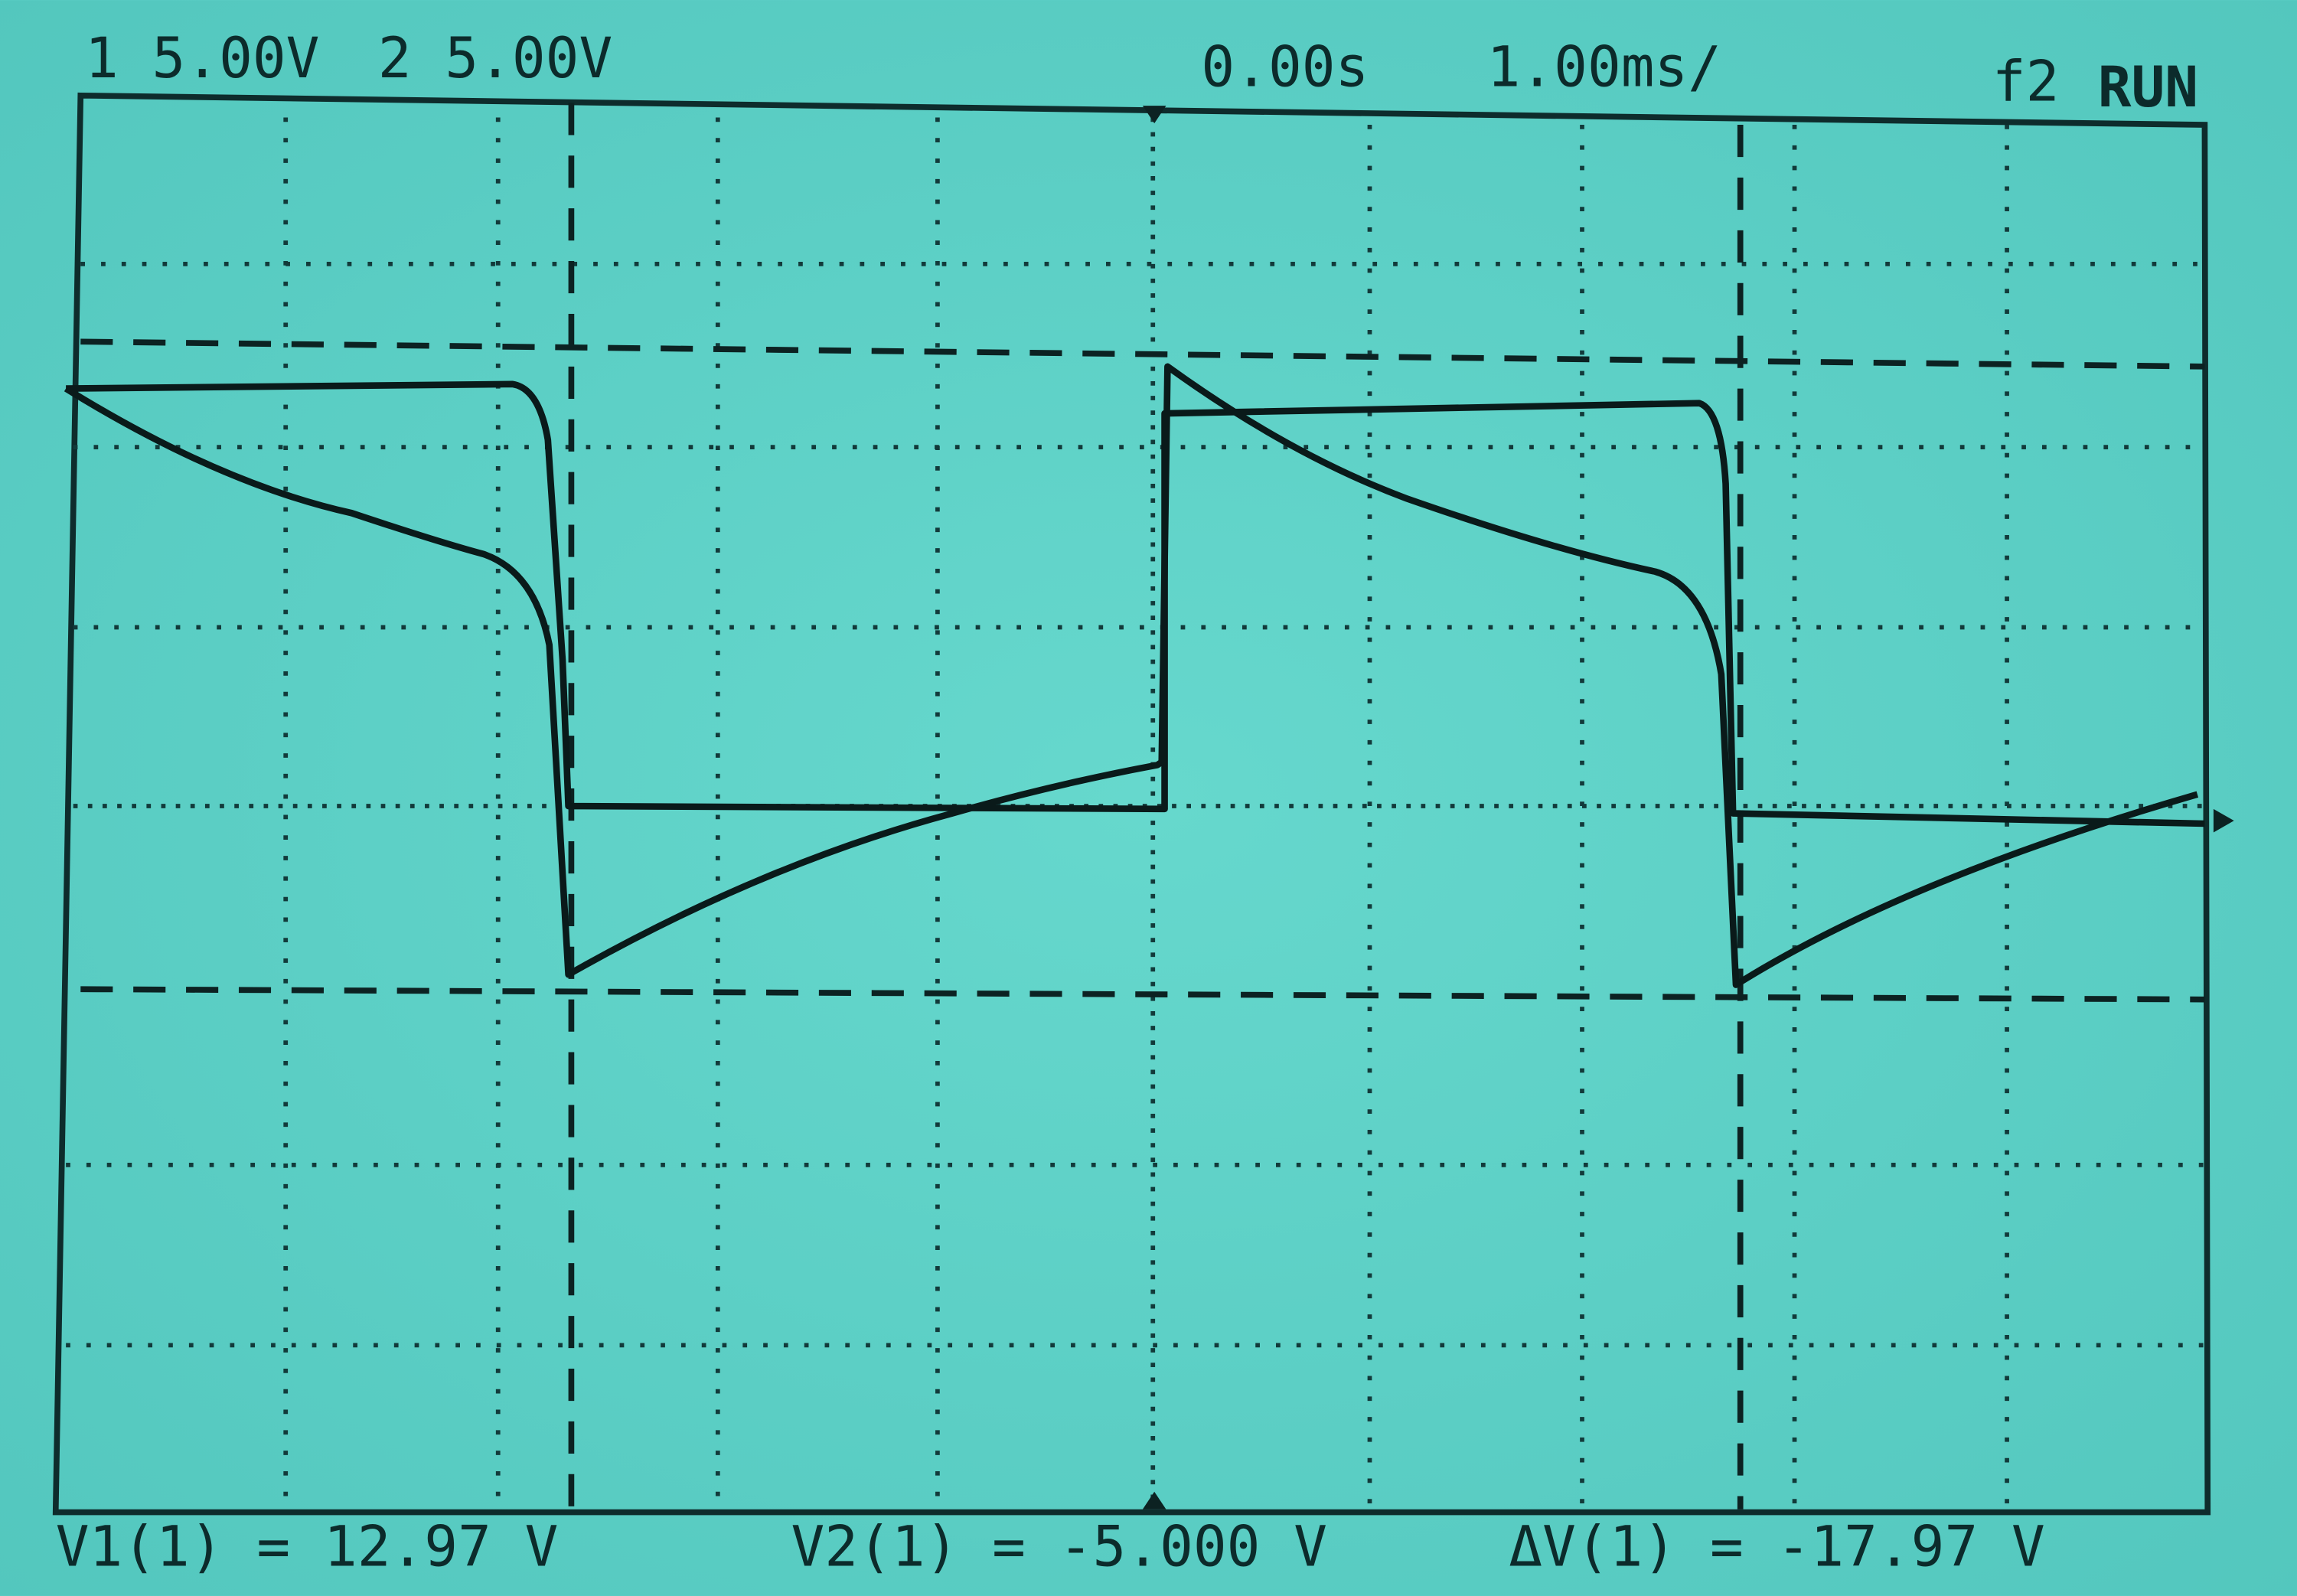  What do you see at coordinates (307, 1546) in the screenshot?
I see `cursor-v1: V1(1) = 12.97 V` at bounding box center [307, 1546].